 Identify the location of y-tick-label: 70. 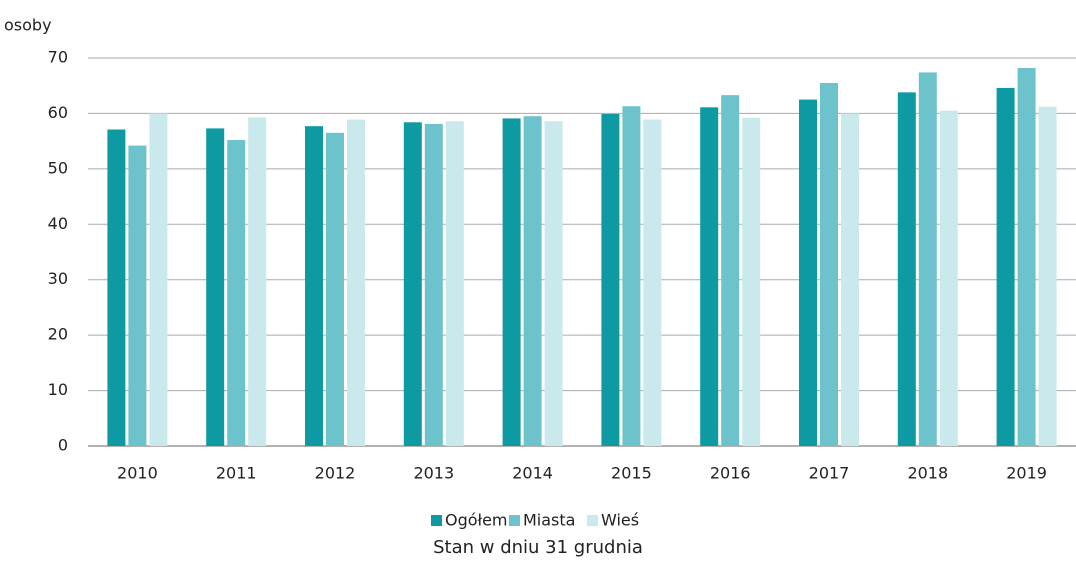
(58, 57).